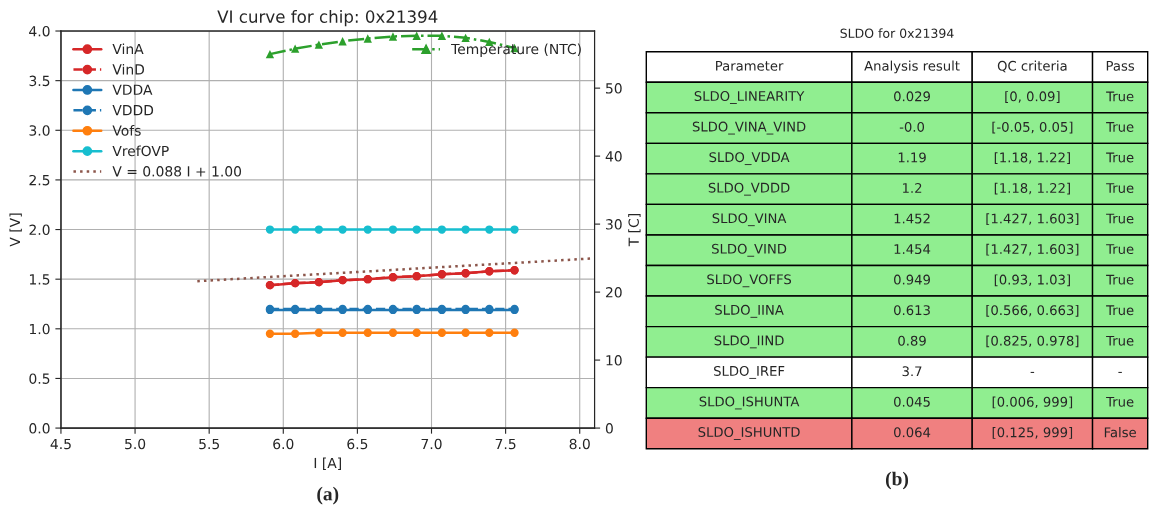 Image resolution: width=1150 pixels, height=517 pixels. What do you see at coordinates (1032, 127) in the screenshot?
I see `text: [-0.05, 0.05]` at bounding box center [1032, 127].